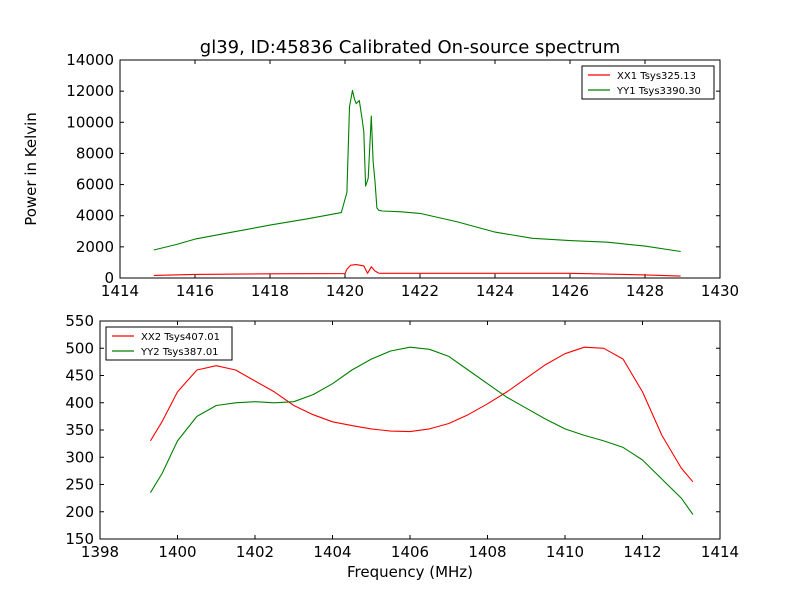 The image size is (800, 604). Describe the element at coordinates (495, 291) in the screenshot. I see `top-x-tick-label: 1424` at that location.